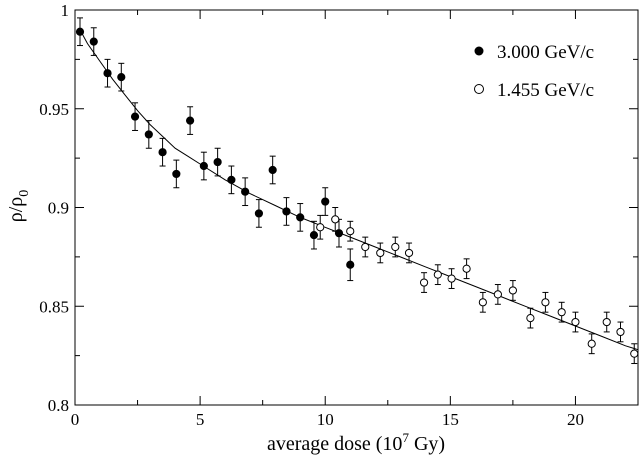 This screenshot has height=459, width=643. I want to click on y-tick-label: 1, so click(65, 10).